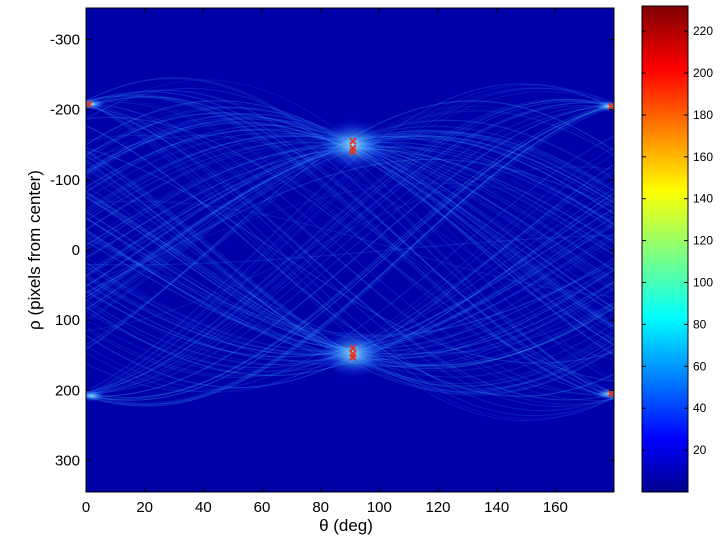  Describe the element at coordinates (437, 507) in the screenshot. I see `x-tick-label: 120` at that location.